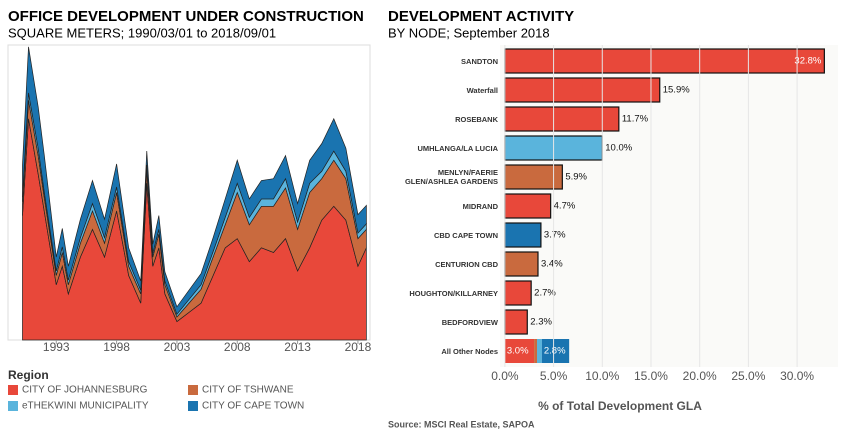 The height and width of the screenshot is (435, 850). What do you see at coordinates (177, 347) in the screenshot?
I see `x-tick-label: 2003` at bounding box center [177, 347].